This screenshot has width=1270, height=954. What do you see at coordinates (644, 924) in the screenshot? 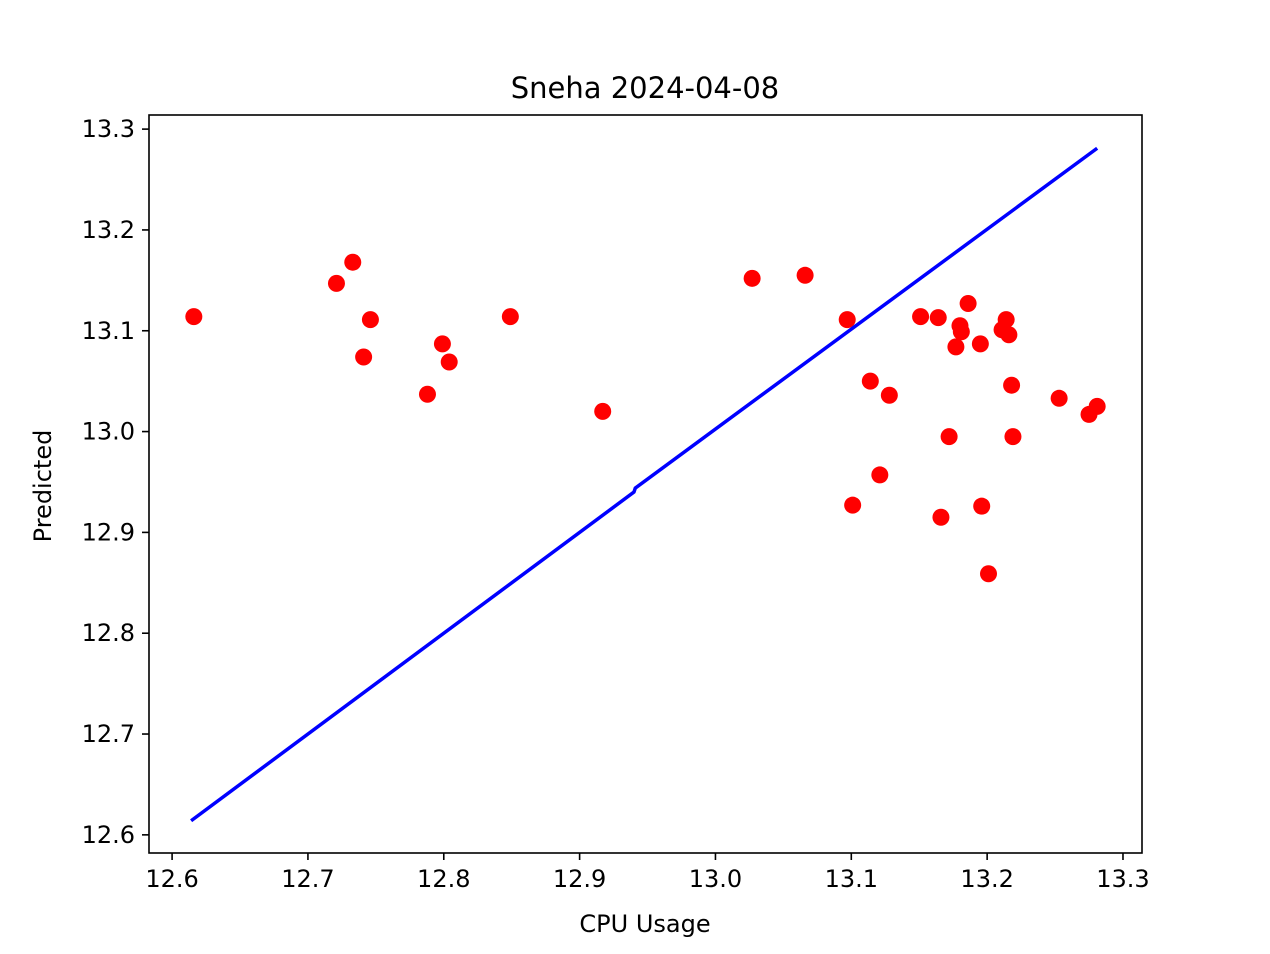
I see `x-axis-label: CPU Usage` at bounding box center [644, 924].